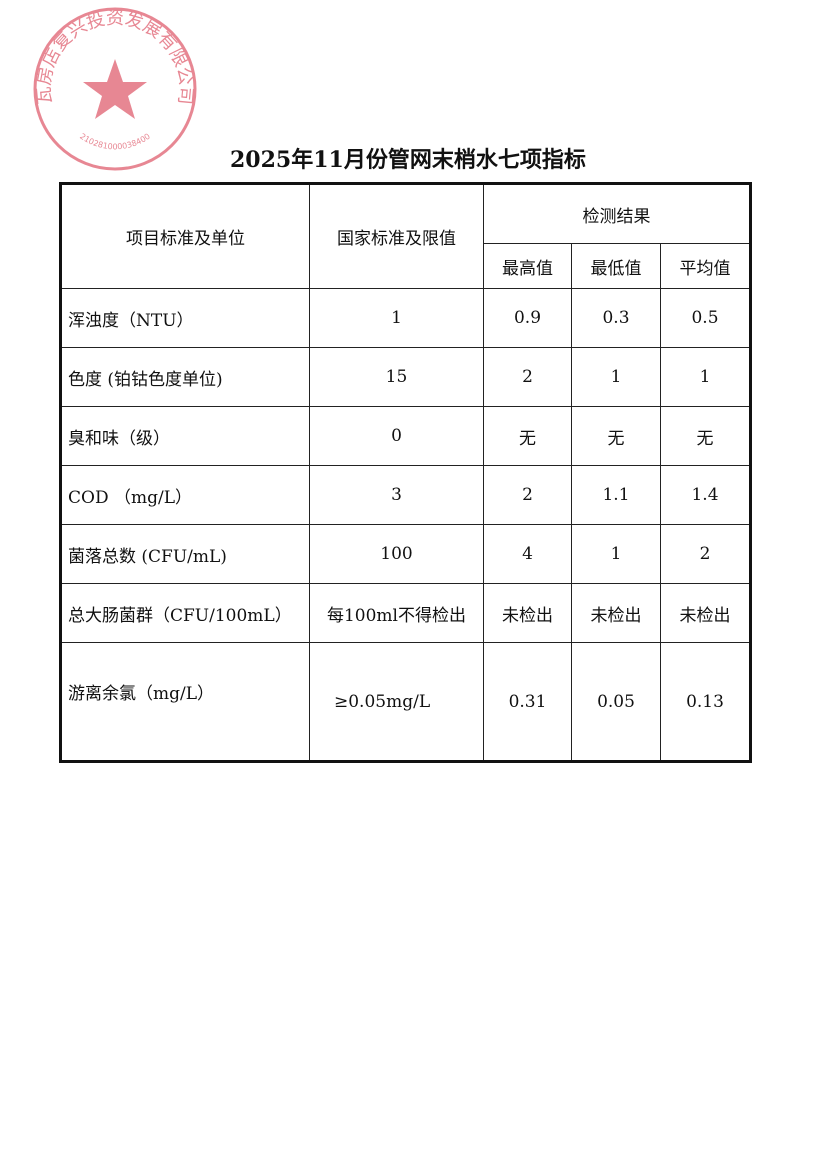 This screenshot has height=1170, width=827. What do you see at coordinates (396, 436) in the screenshot?
I see `cell-standard: 0` at bounding box center [396, 436].